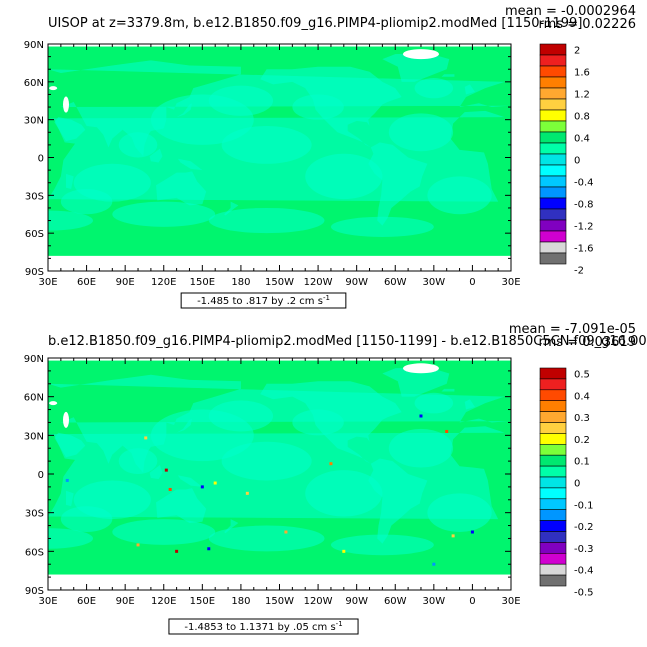 The height and width of the screenshot is (647, 647). Describe the element at coordinates (395, 282) in the screenshot. I see `x-tick-label: 60W` at that location.